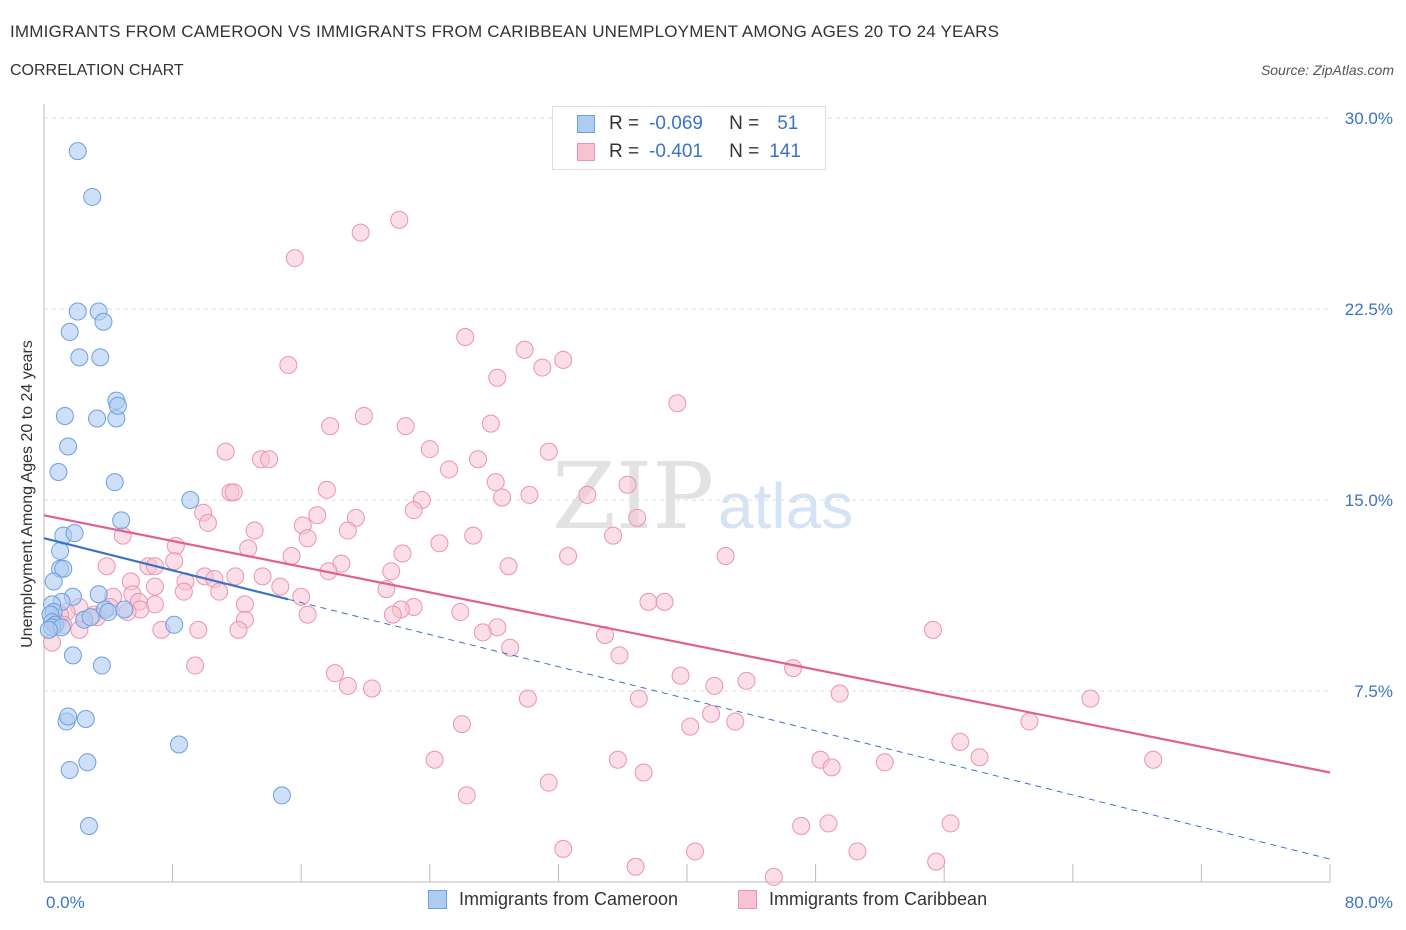  Describe the element at coordinates (165, 488) in the screenshot. I see `cameroon-points` at that location.